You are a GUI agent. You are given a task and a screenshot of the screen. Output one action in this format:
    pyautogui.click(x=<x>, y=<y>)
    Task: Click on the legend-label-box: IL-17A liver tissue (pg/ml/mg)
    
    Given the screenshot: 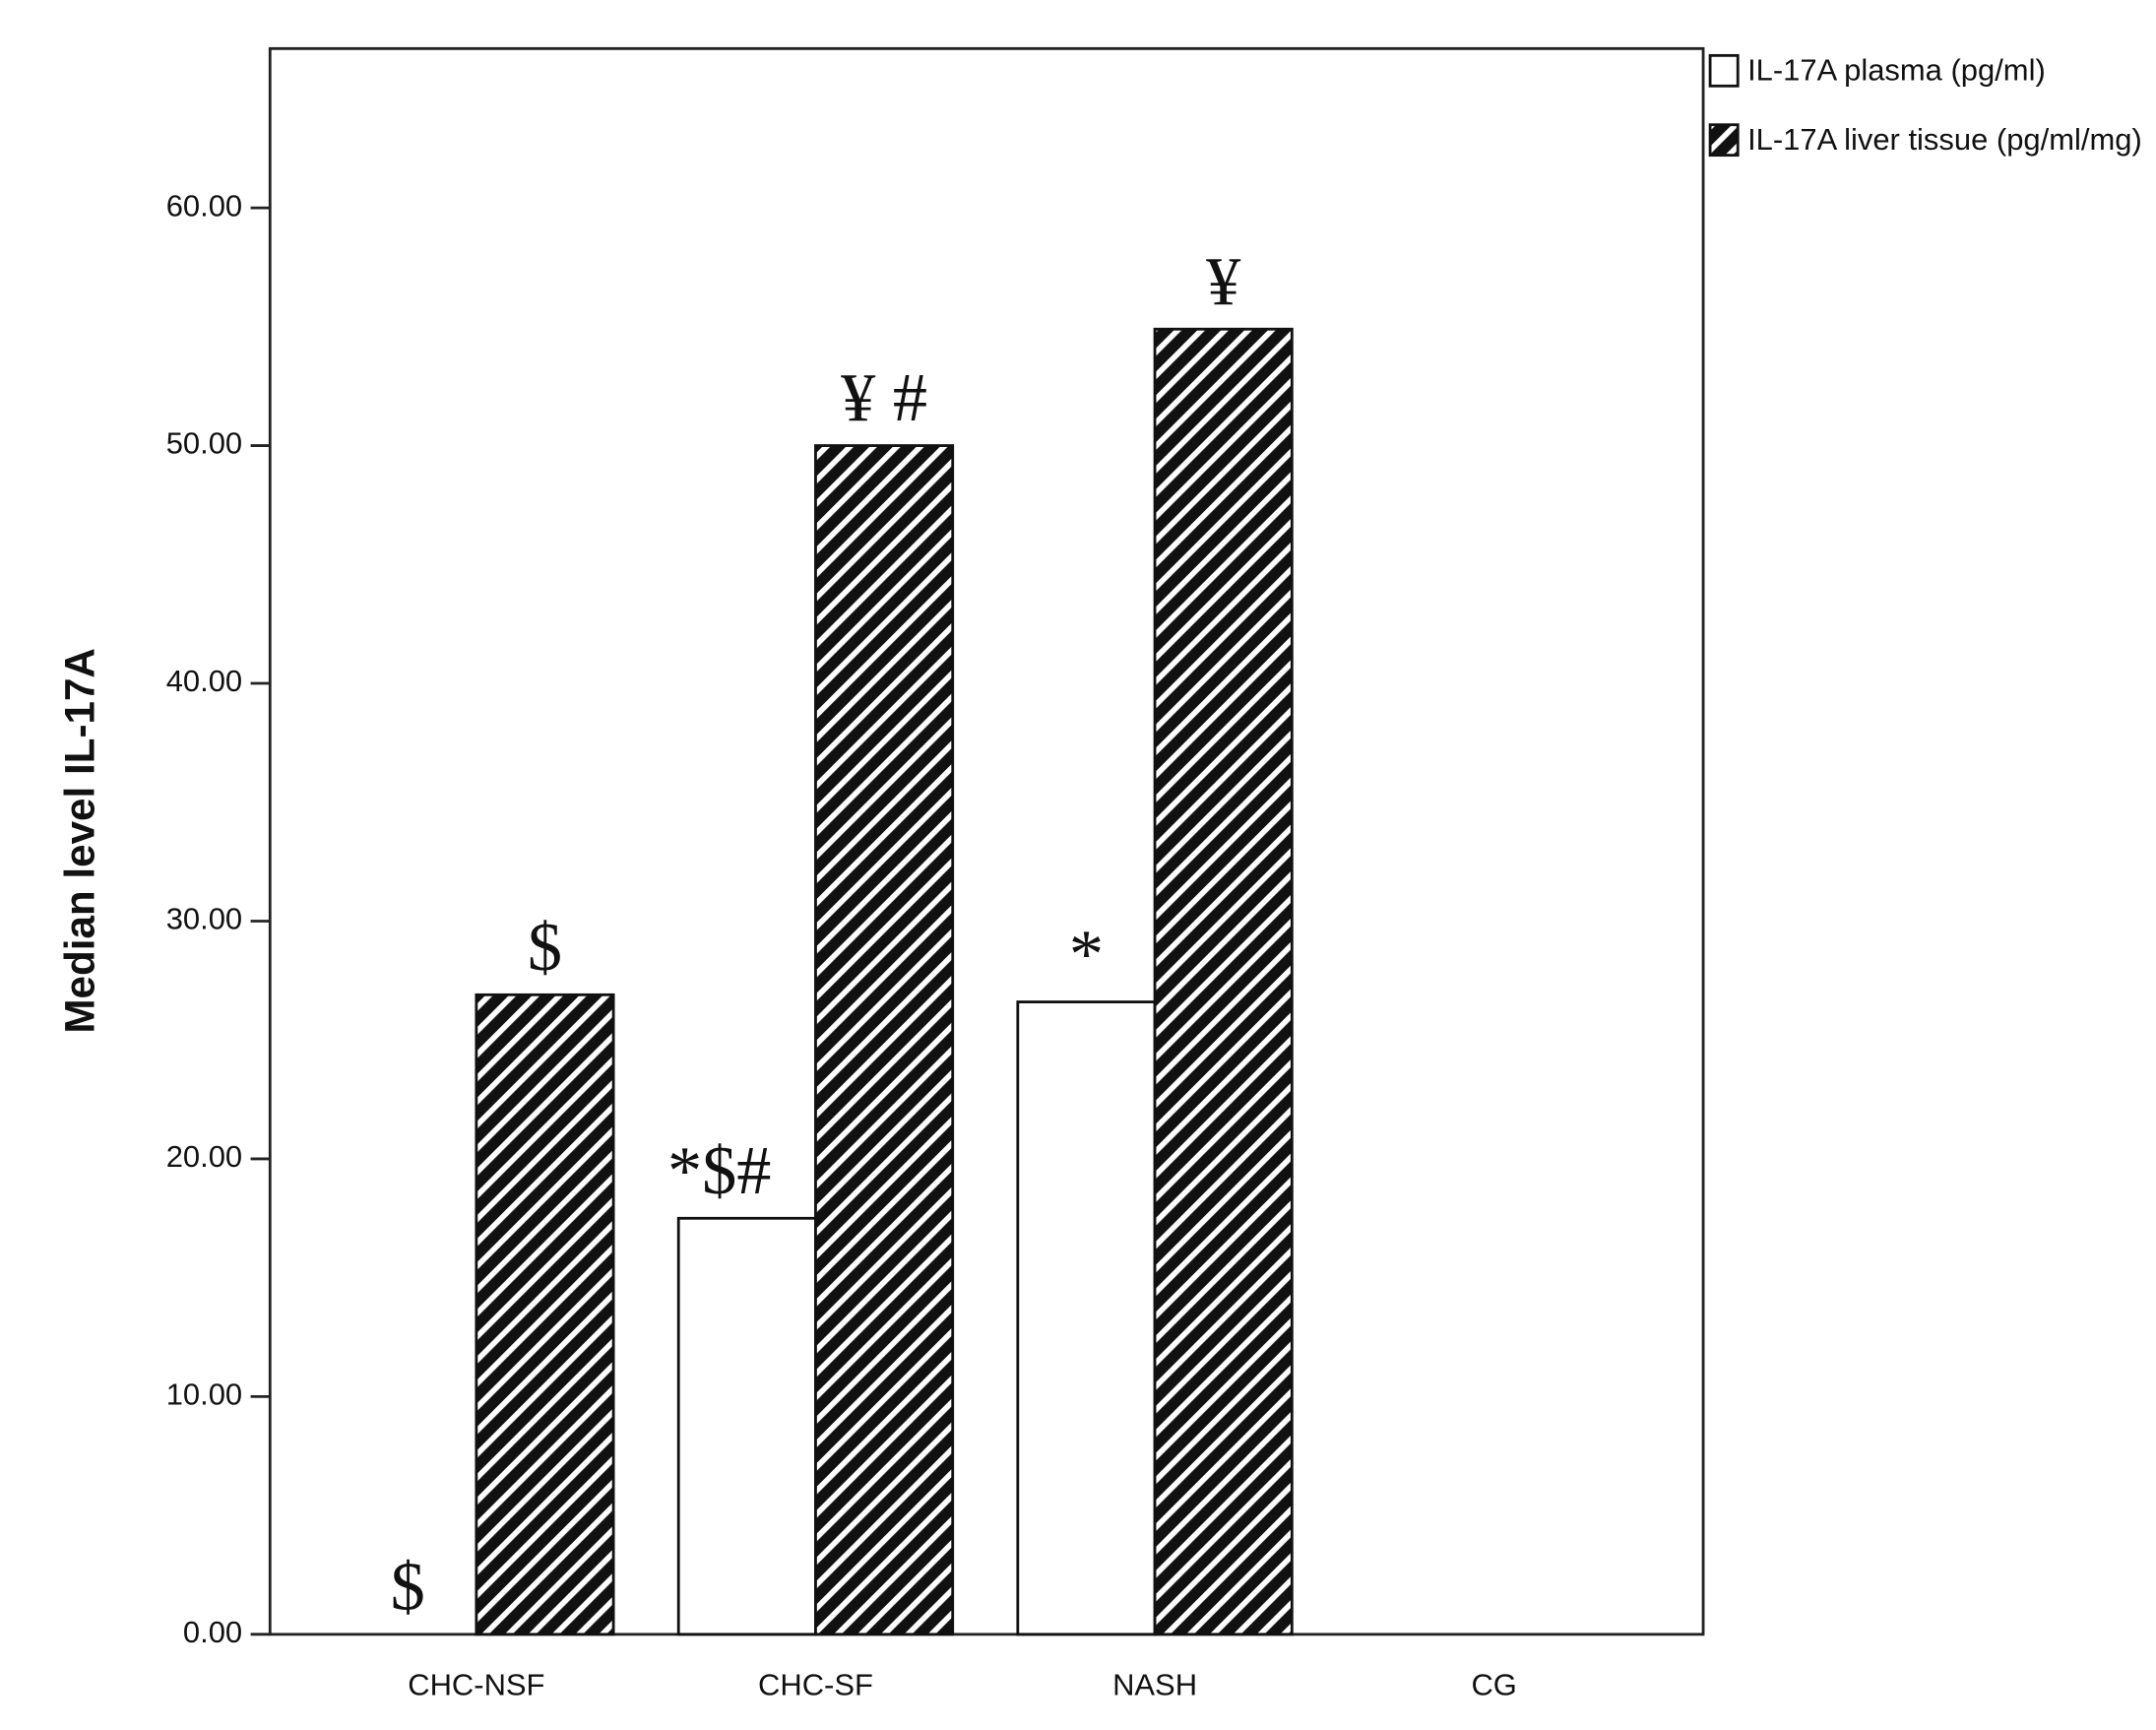 What is the action you would take?
    pyautogui.click(x=1945, y=140)
    